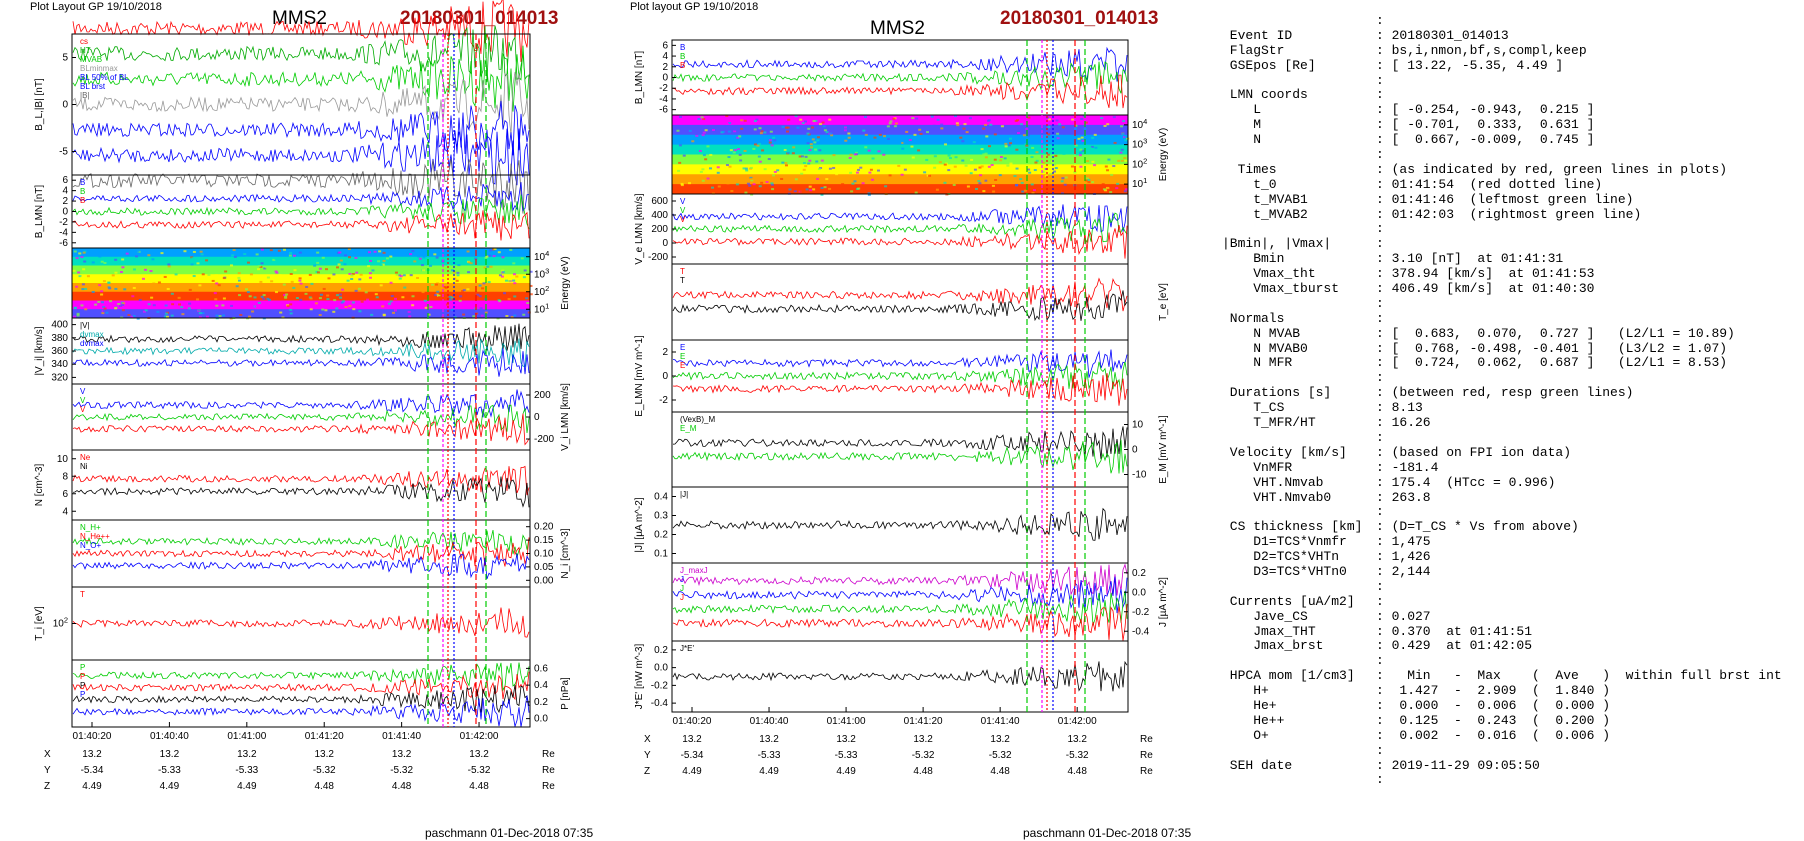 The image size is (1804, 841). What do you see at coordinates (682, 579) in the screenshot?
I see `legend-entry: J` at bounding box center [682, 579].